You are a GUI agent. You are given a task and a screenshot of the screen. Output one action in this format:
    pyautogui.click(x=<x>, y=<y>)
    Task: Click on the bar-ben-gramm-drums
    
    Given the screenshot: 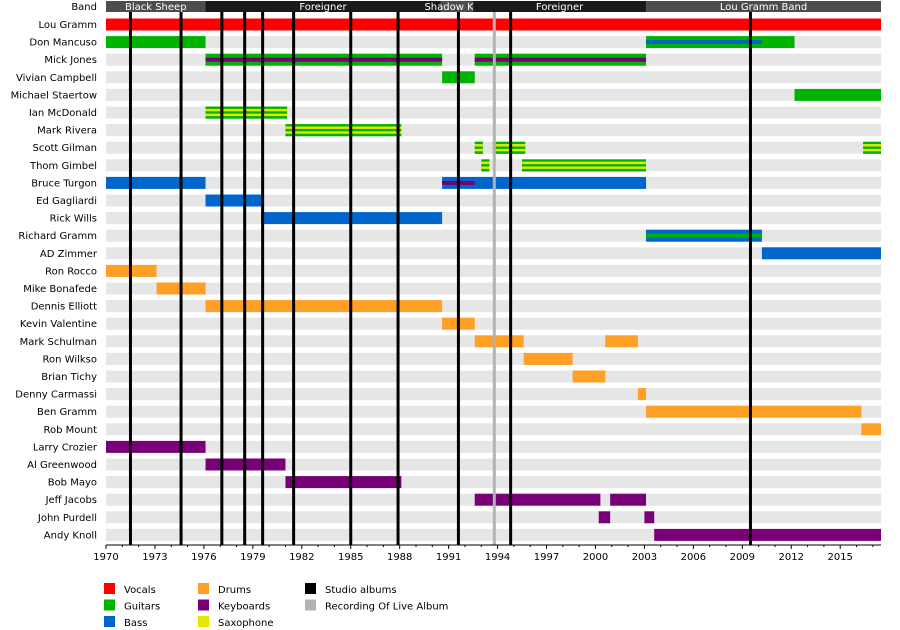 What is the action you would take?
    pyautogui.click(x=754, y=411)
    